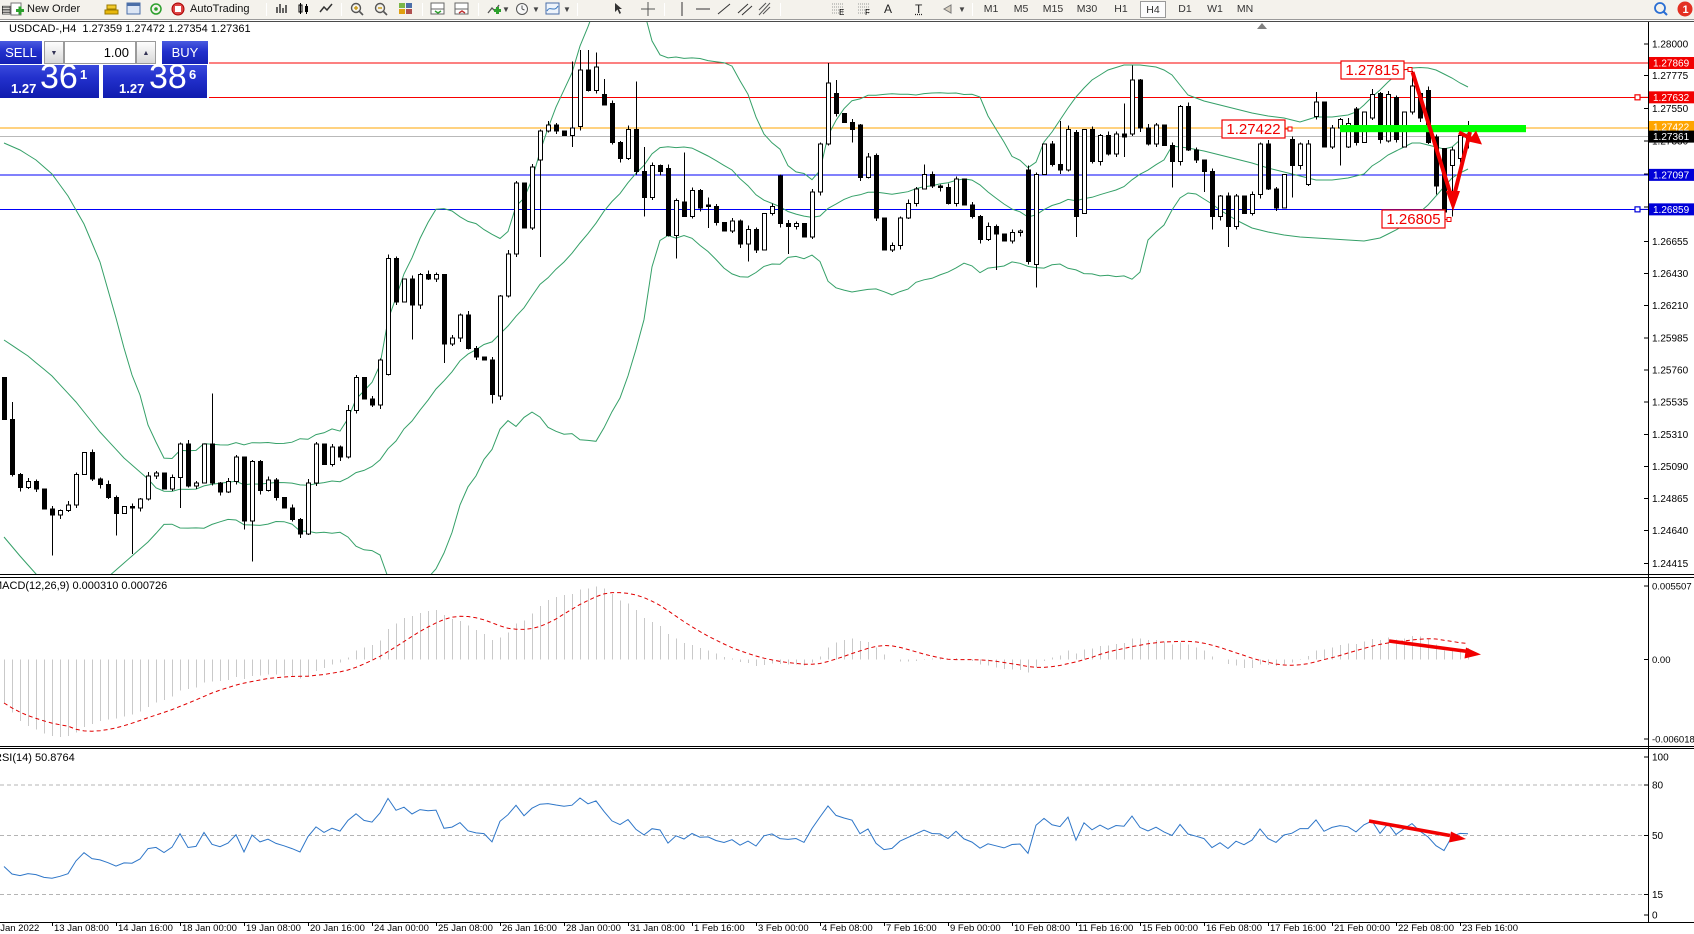 This screenshot has width=1694, height=934. I want to click on svg-text: 23 Feb 16:00, so click(1490, 928).